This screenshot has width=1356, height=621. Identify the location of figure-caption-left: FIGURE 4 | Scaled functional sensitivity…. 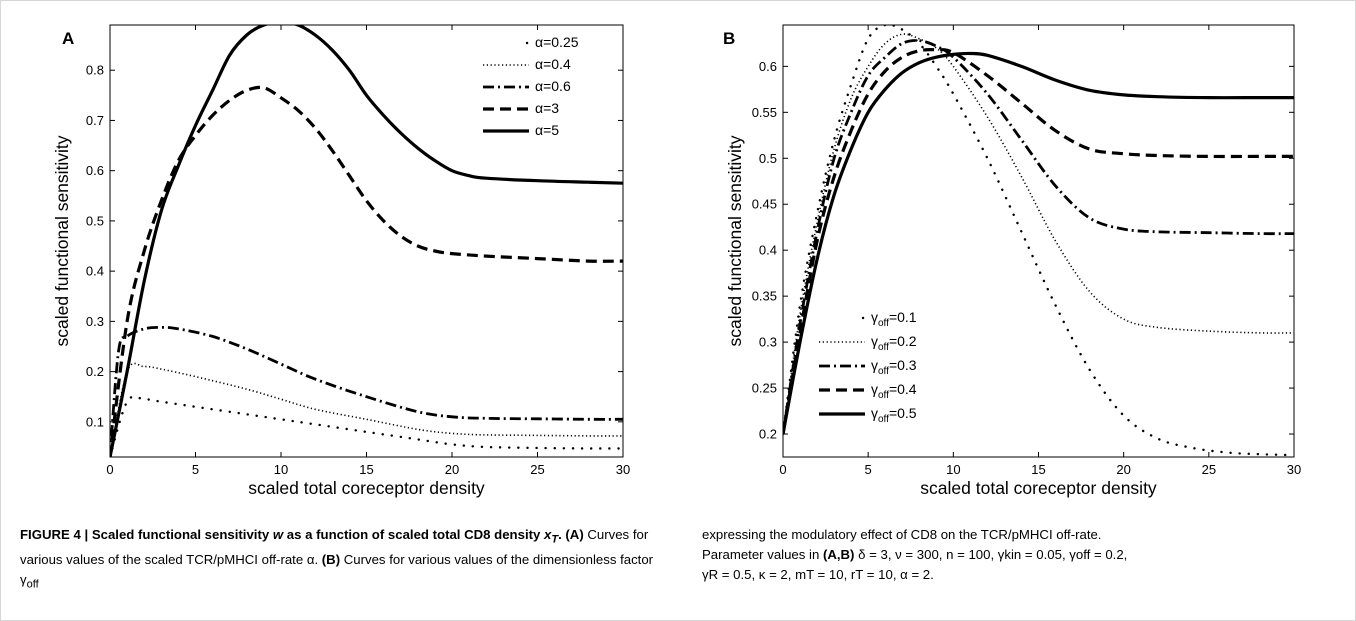
(340, 559).